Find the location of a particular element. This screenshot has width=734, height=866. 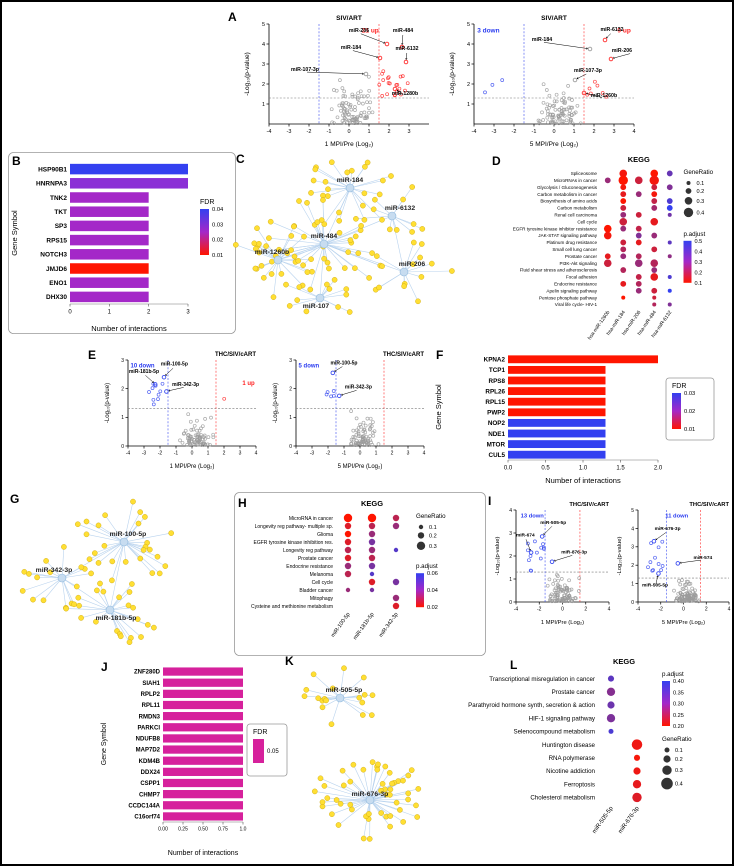

network-area: miR-100-5p miR-342-3p miR-181b-5p is located at coordinates (96, 571).